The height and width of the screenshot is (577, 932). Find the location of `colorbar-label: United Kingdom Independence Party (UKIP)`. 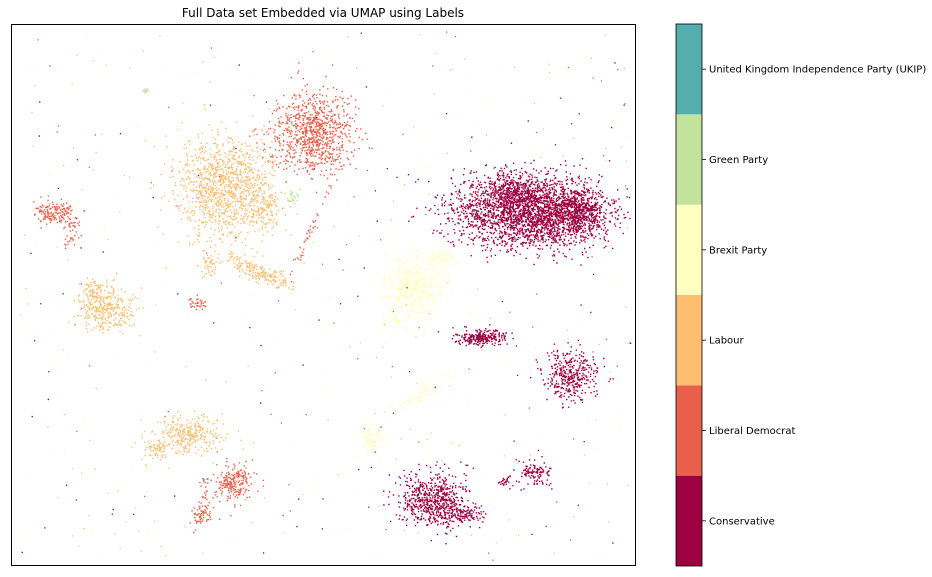

colorbar-label: United Kingdom Independence Party (UKIP) is located at coordinates (817, 70).